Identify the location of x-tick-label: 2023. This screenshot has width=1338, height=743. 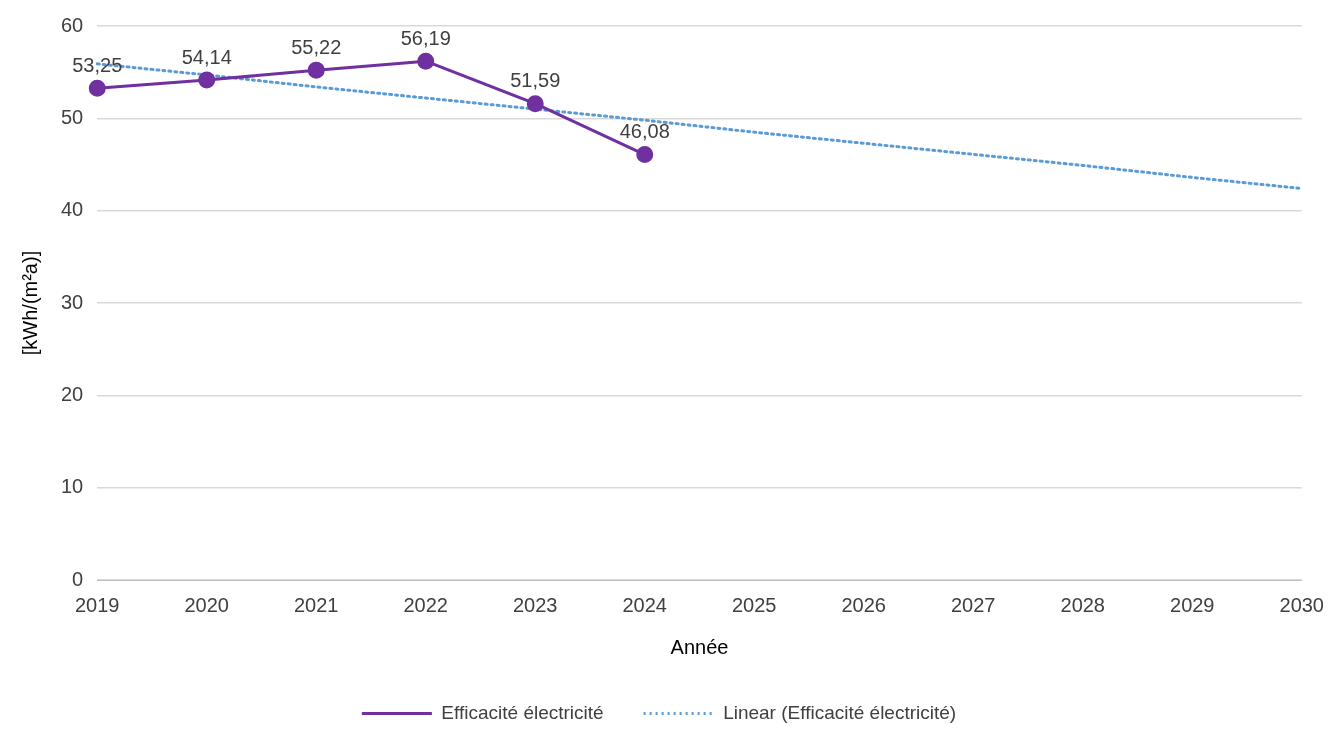
(535, 604).